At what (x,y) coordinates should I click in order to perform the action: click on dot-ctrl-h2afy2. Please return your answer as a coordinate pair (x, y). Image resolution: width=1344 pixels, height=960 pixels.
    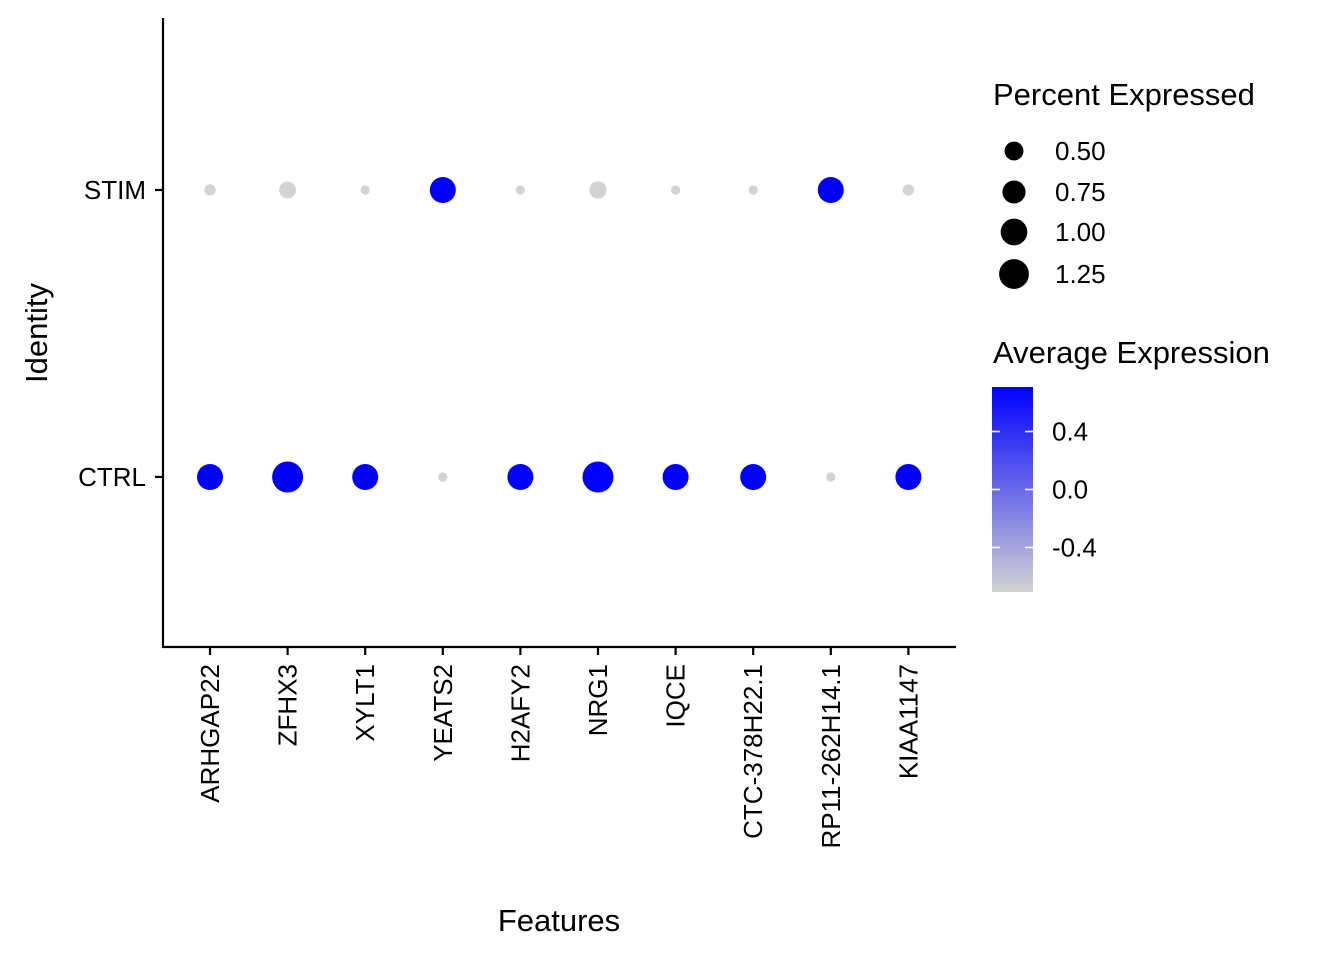
    Looking at the image, I should click on (520, 477).